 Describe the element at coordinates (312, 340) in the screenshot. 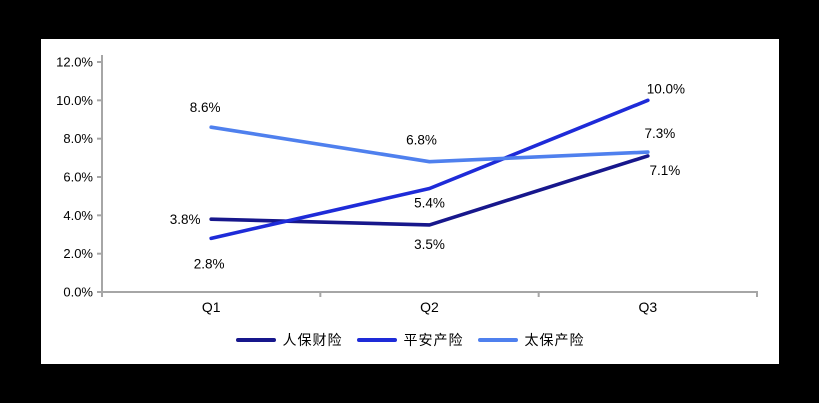

I see `legend-label-renbao: 人保财险` at that location.